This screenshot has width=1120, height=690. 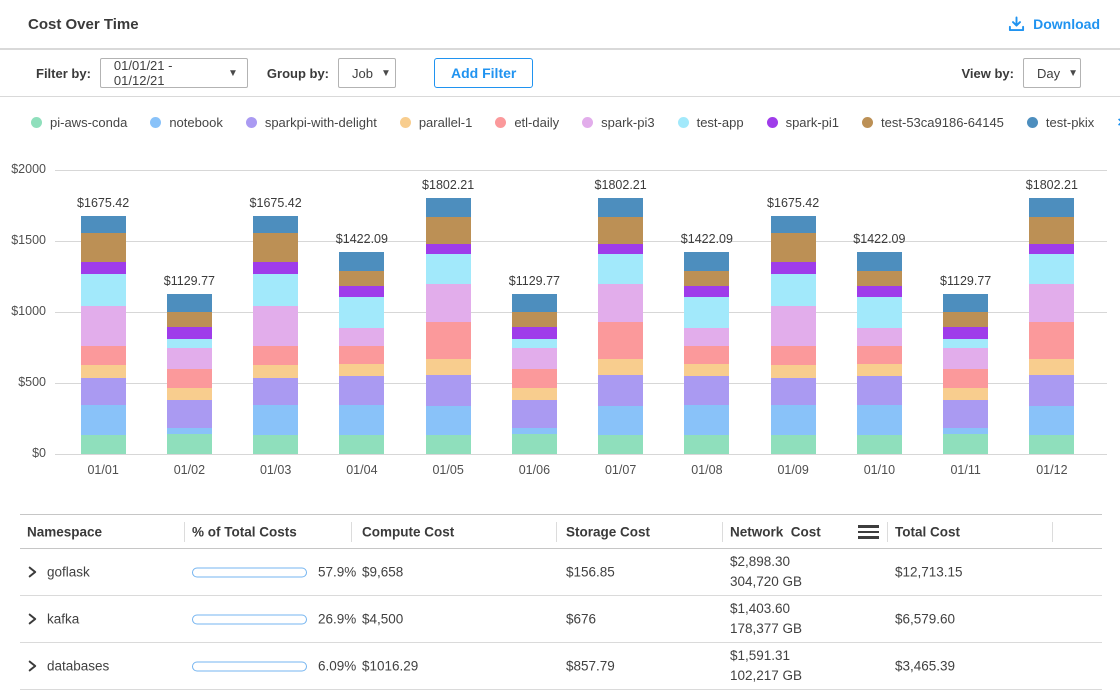 What do you see at coordinates (527, 122) in the screenshot?
I see `legend-item-etl-daily: etl-daily` at bounding box center [527, 122].